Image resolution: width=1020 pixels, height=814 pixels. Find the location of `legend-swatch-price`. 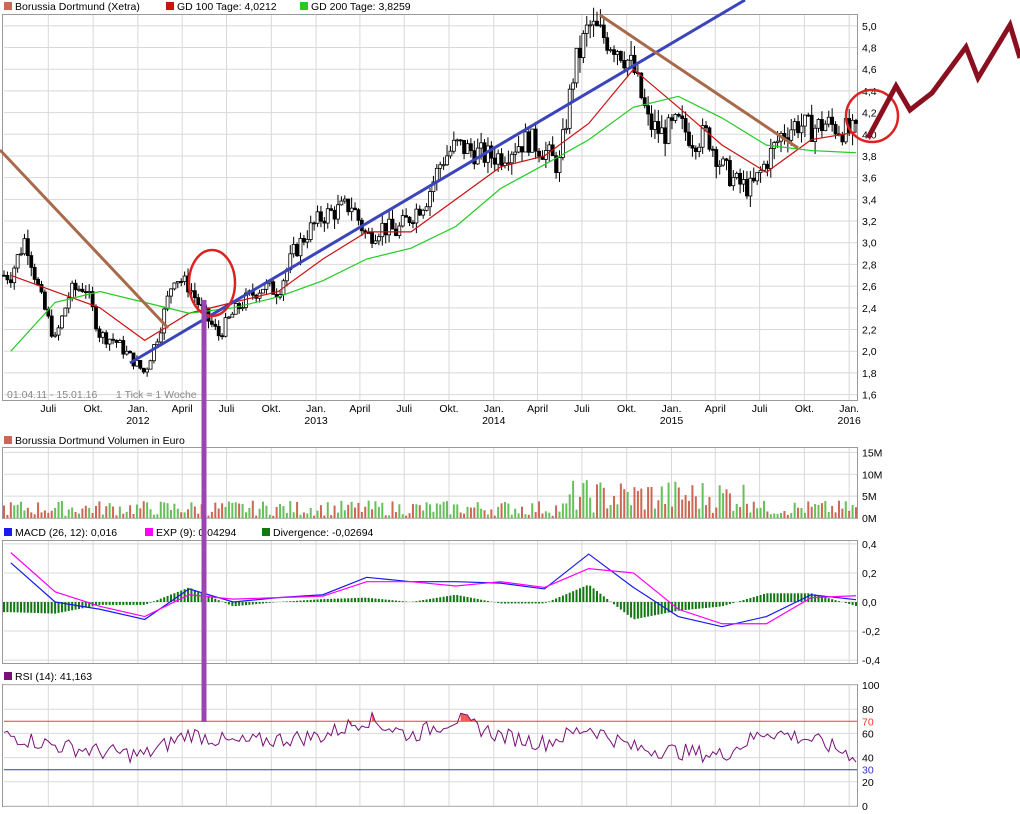

legend-swatch-price is located at coordinates (8, 6).